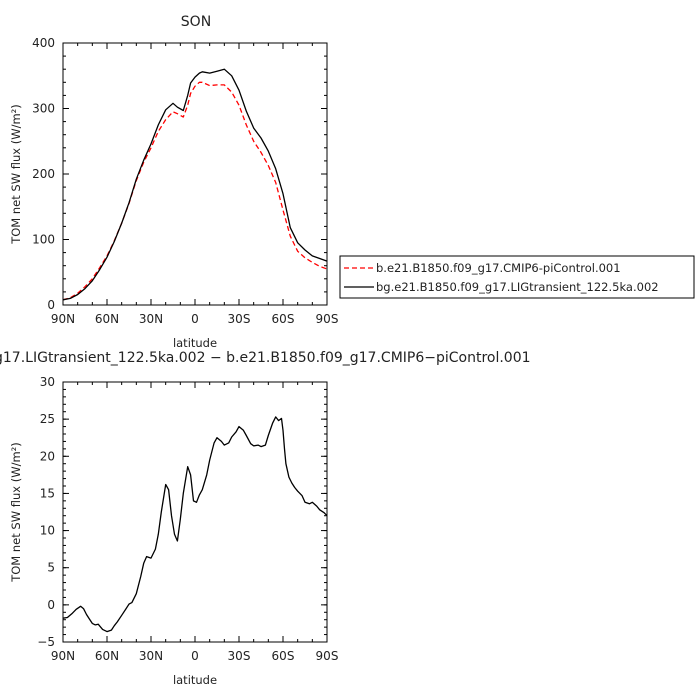 This screenshot has height=700, width=700. What do you see at coordinates (47, 456) in the screenshot?
I see `bottom-y-tick-label: 20` at bounding box center [47, 456].